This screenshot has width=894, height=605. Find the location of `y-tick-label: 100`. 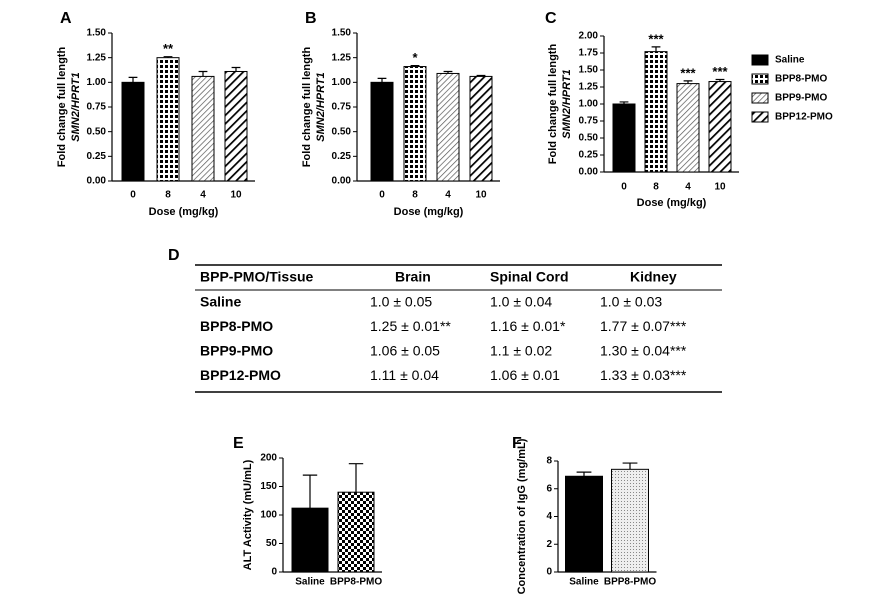

y-tick-label: 100 is located at coordinates (268, 515).